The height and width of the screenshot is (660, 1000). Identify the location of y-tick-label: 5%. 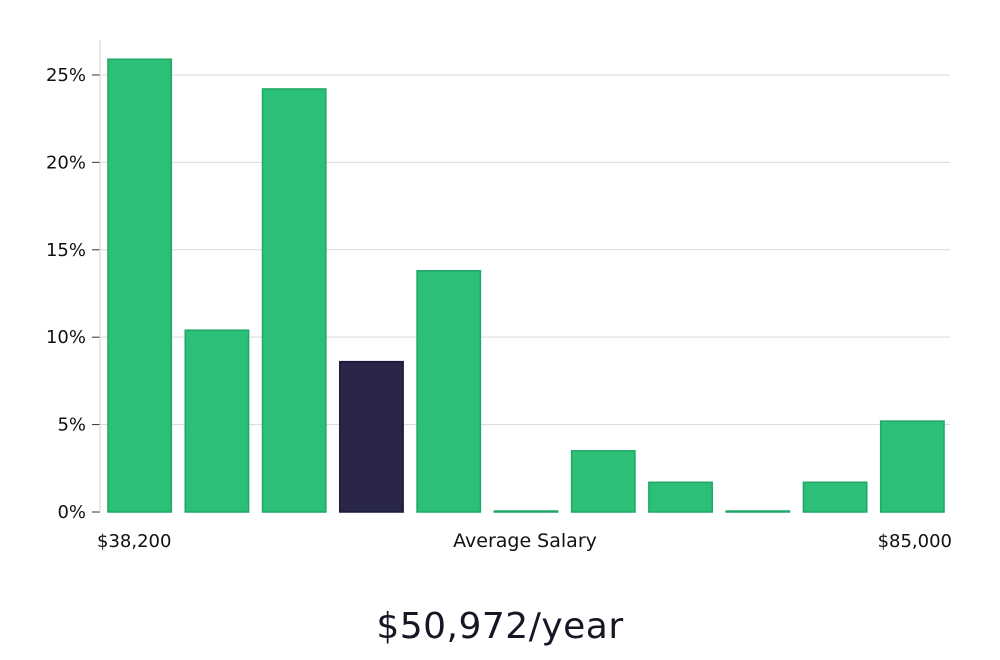
(71, 425).